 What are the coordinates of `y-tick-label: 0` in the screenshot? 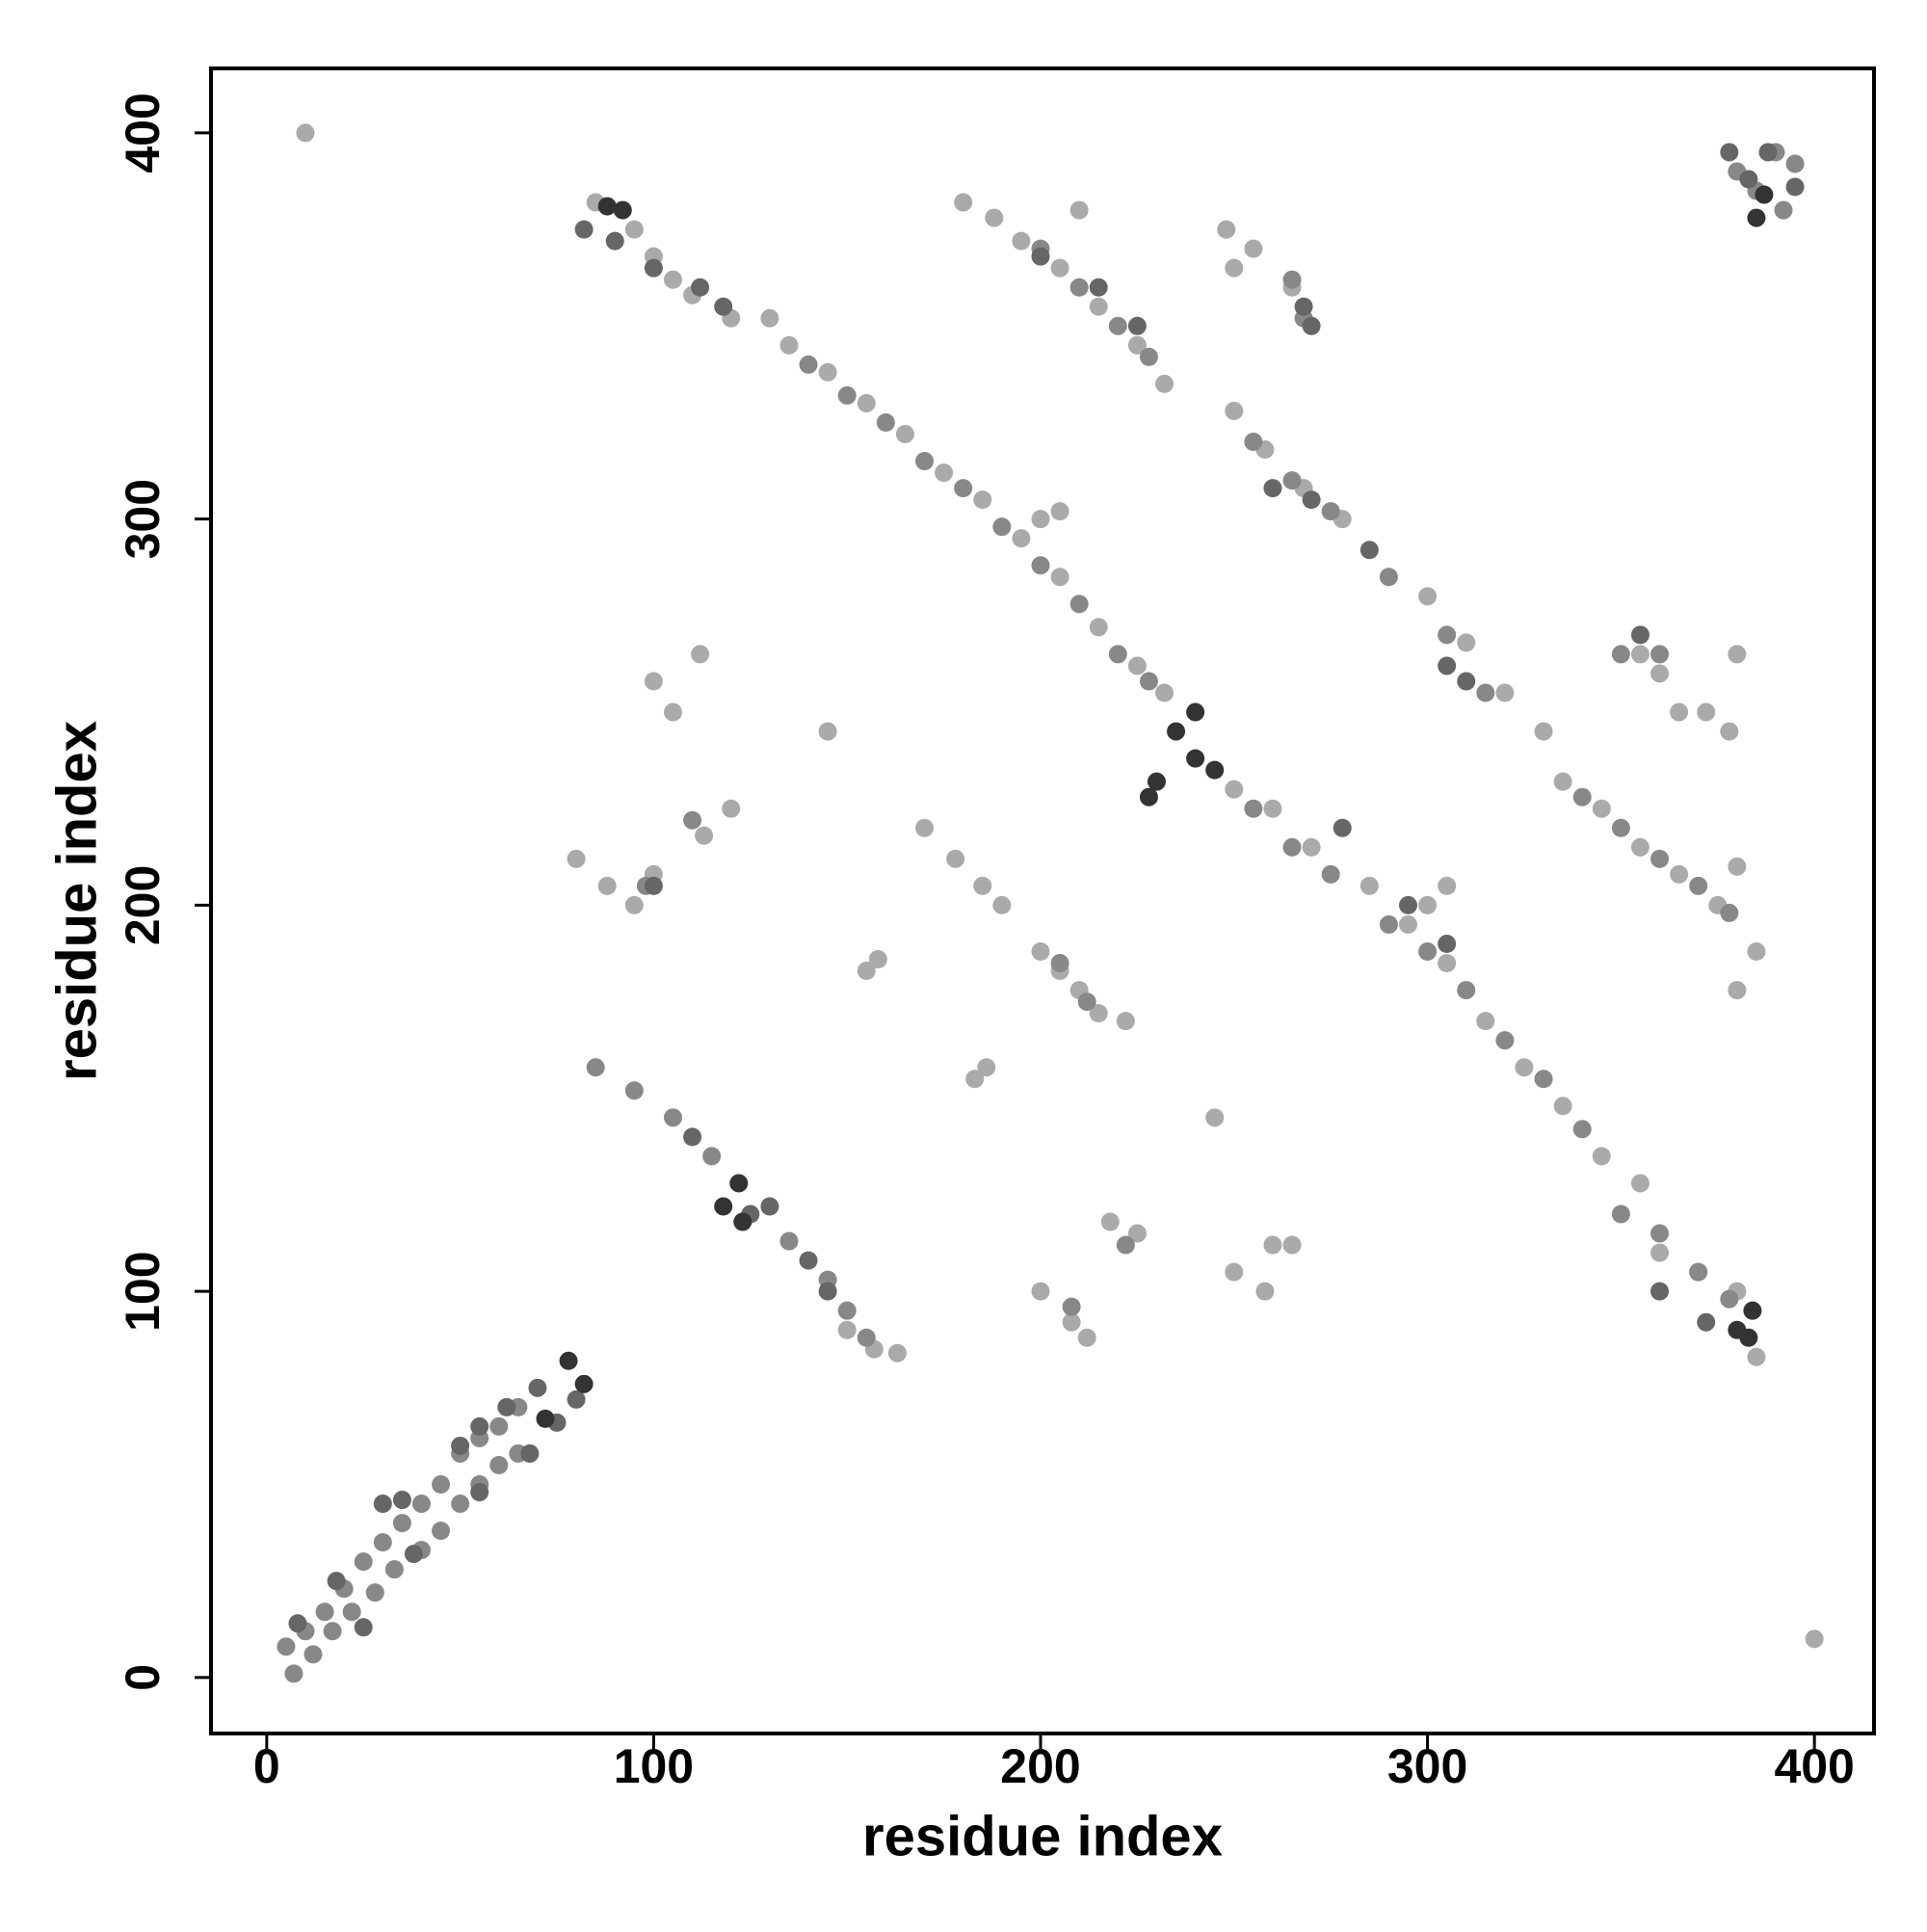 It's located at (143, 1677).